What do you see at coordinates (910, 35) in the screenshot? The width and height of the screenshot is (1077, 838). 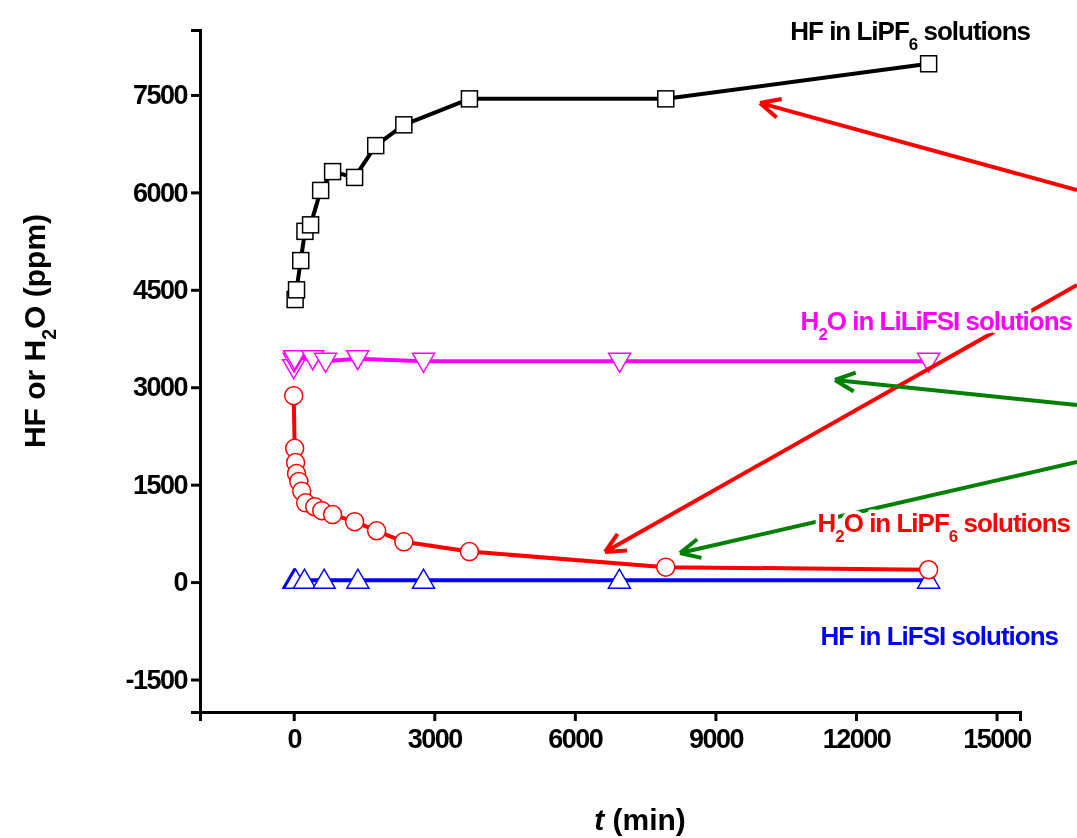 I see `series-label: HF in LiPF$_{6}$ solutions` at bounding box center [910, 35].